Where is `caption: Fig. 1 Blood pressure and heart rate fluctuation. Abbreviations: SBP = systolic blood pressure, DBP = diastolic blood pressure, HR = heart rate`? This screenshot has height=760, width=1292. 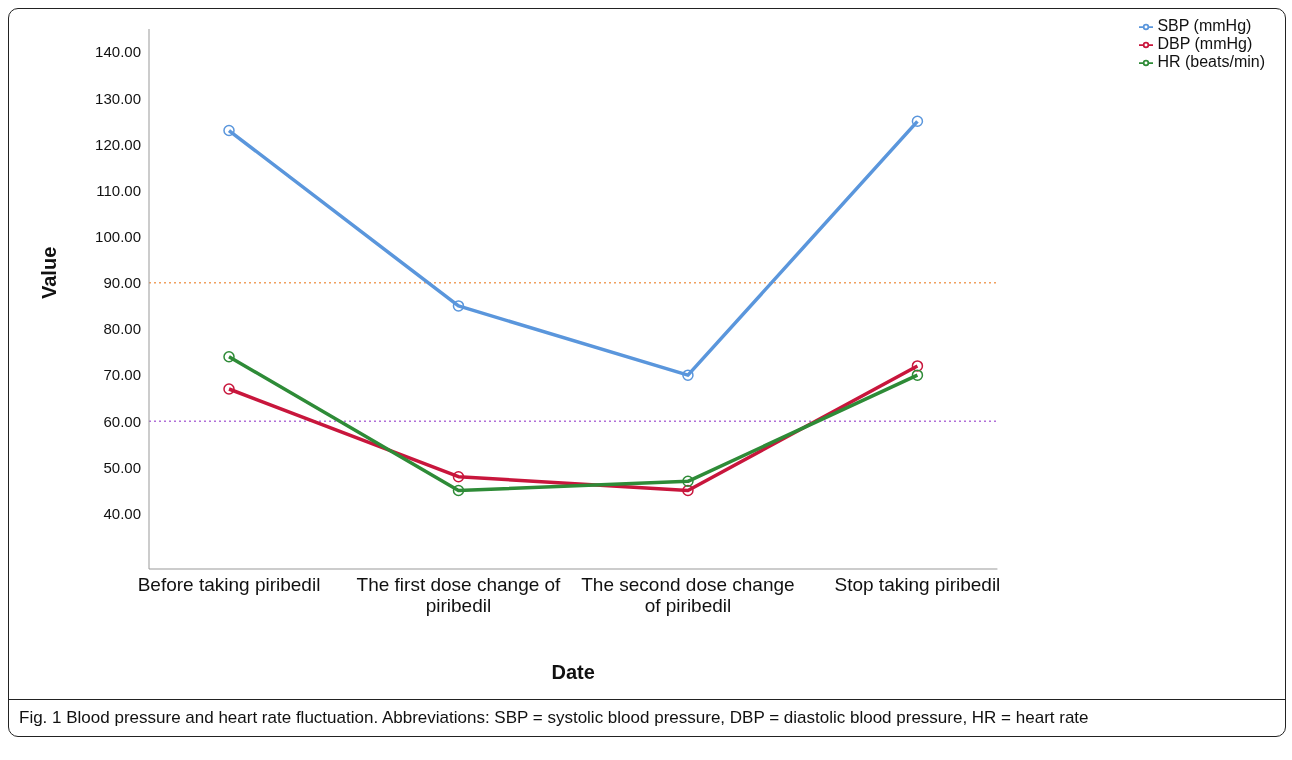 caption: Fig. 1 Blood pressure and heart rate fluctuation. Abbreviations: SBP = systolic blood pressure, DBP = diastolic blood pressure, HR = heart rate is located at coordinates (647, 717).